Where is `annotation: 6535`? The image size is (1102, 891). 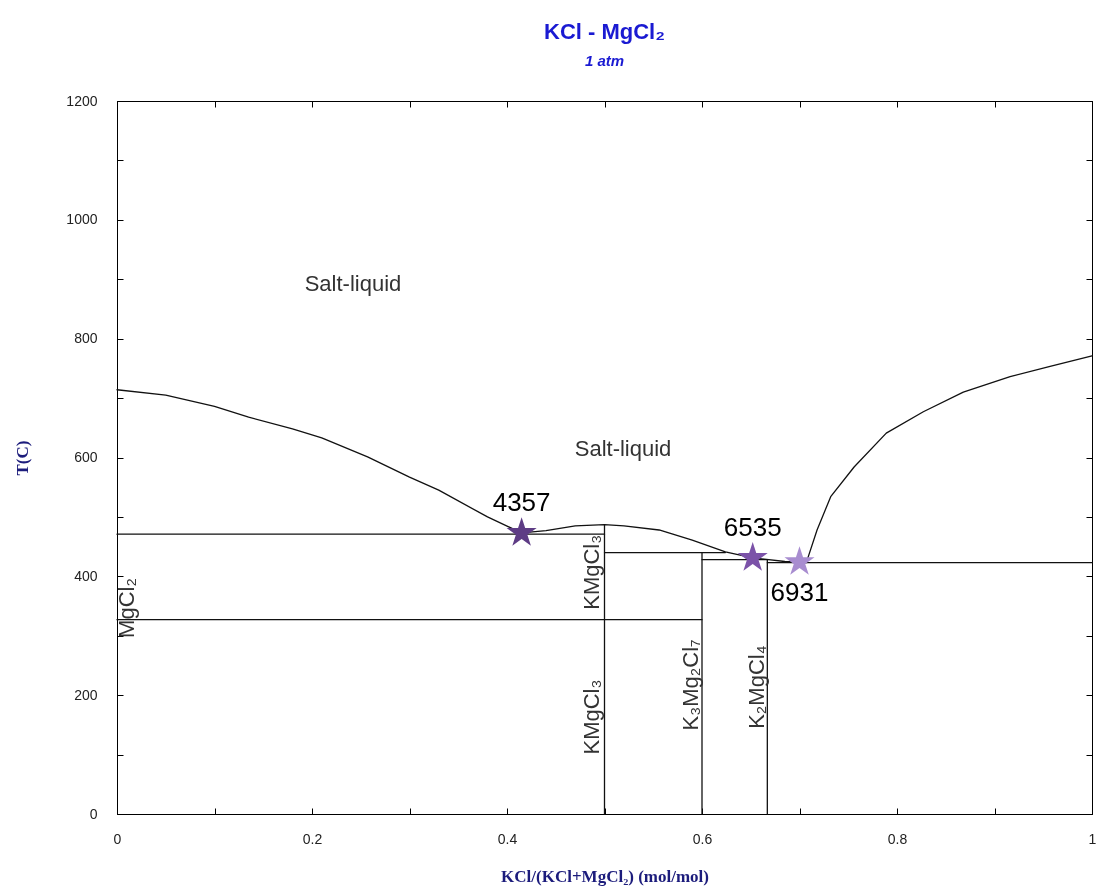 annotation: 6535 is located at coordinates (752, 526).